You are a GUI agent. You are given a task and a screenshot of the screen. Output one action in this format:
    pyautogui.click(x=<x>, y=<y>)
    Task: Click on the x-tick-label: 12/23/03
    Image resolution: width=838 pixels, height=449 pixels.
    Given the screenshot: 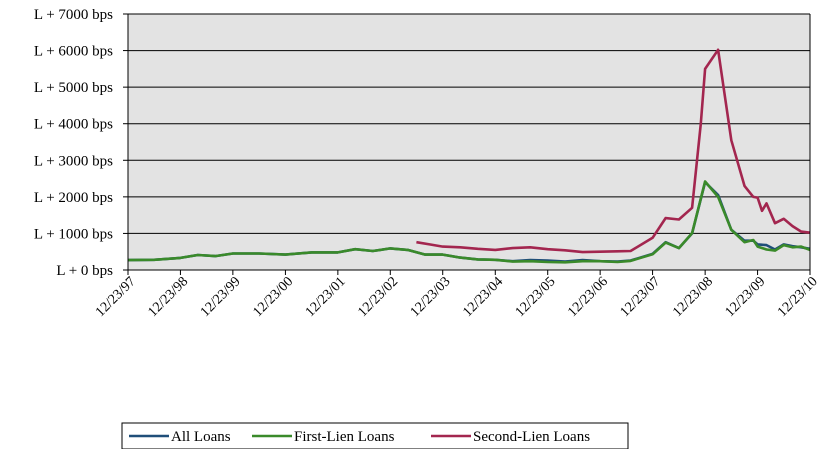 What is the action you would take?
    pyautogui.click(x=431, y=297)
    